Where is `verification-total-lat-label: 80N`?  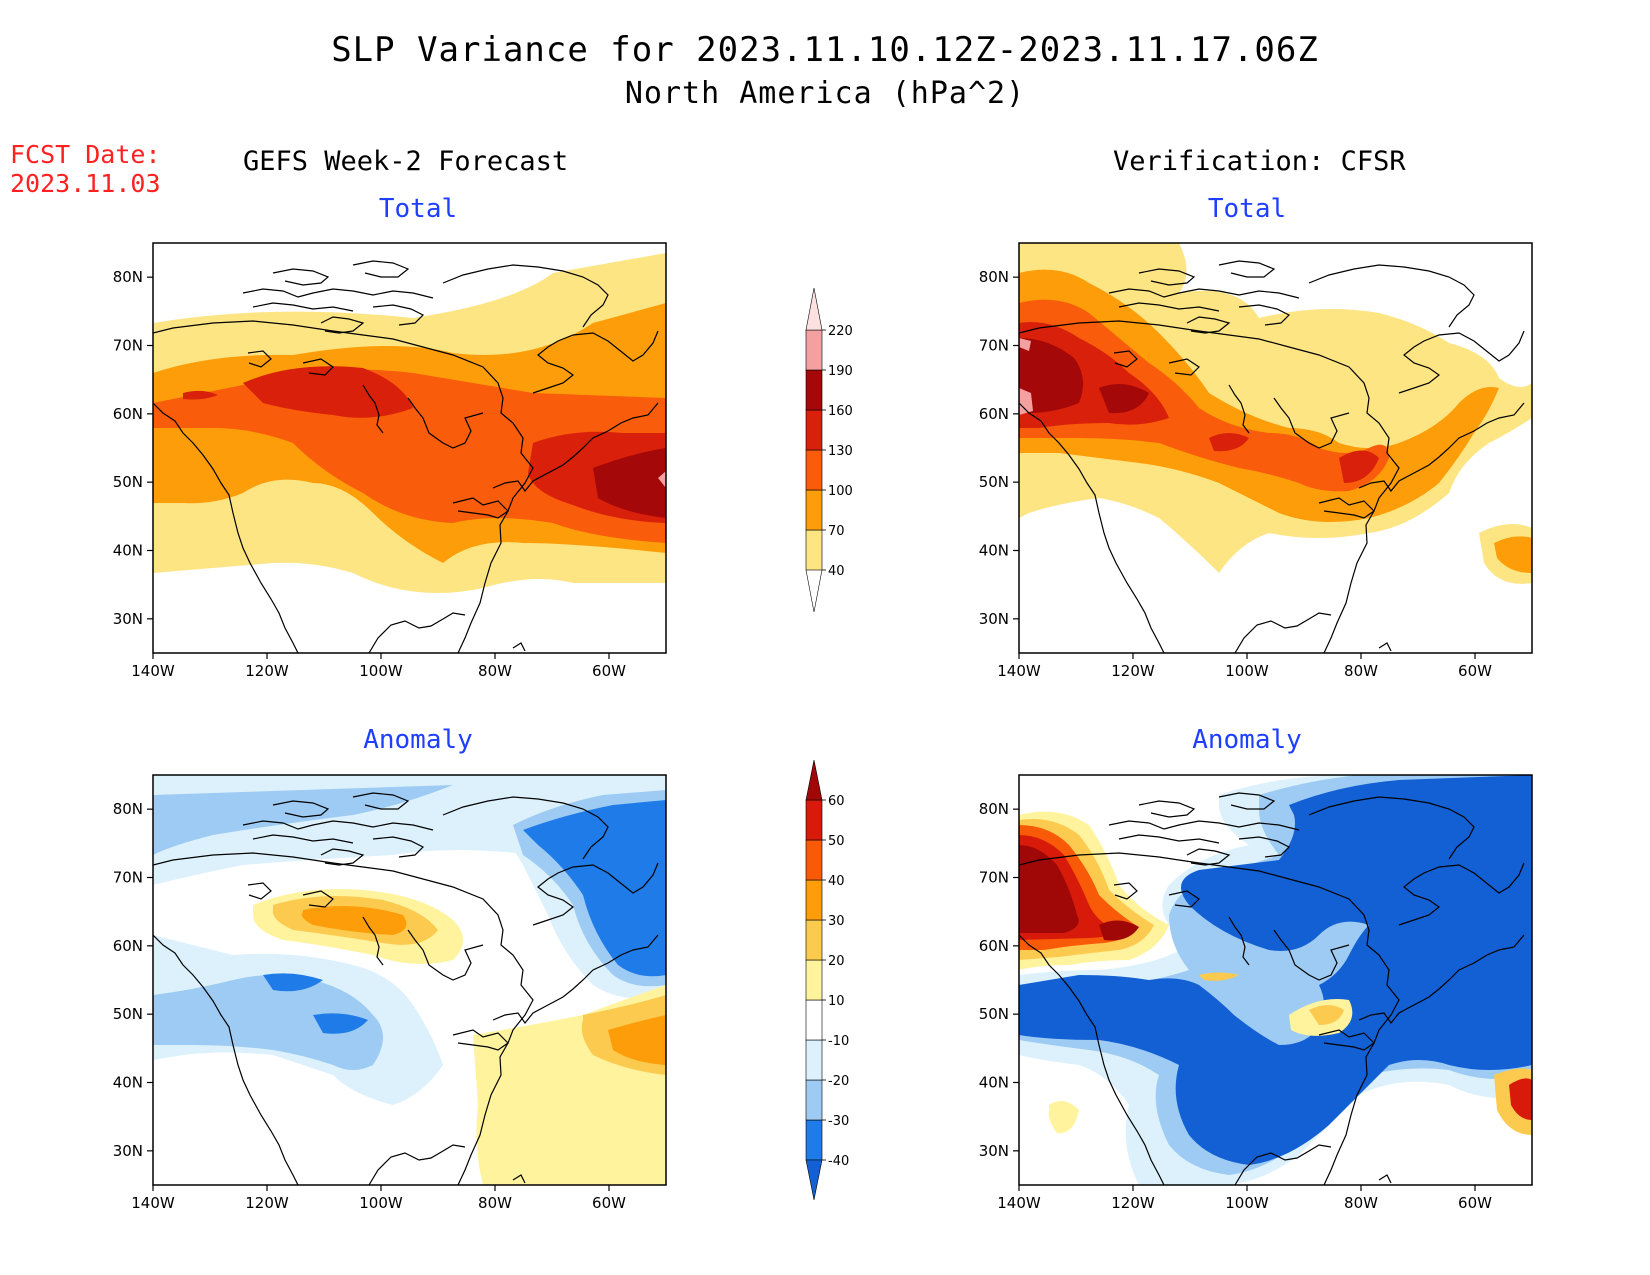
verification-total-lat-label: 80N is located at coordinates (994, 277).